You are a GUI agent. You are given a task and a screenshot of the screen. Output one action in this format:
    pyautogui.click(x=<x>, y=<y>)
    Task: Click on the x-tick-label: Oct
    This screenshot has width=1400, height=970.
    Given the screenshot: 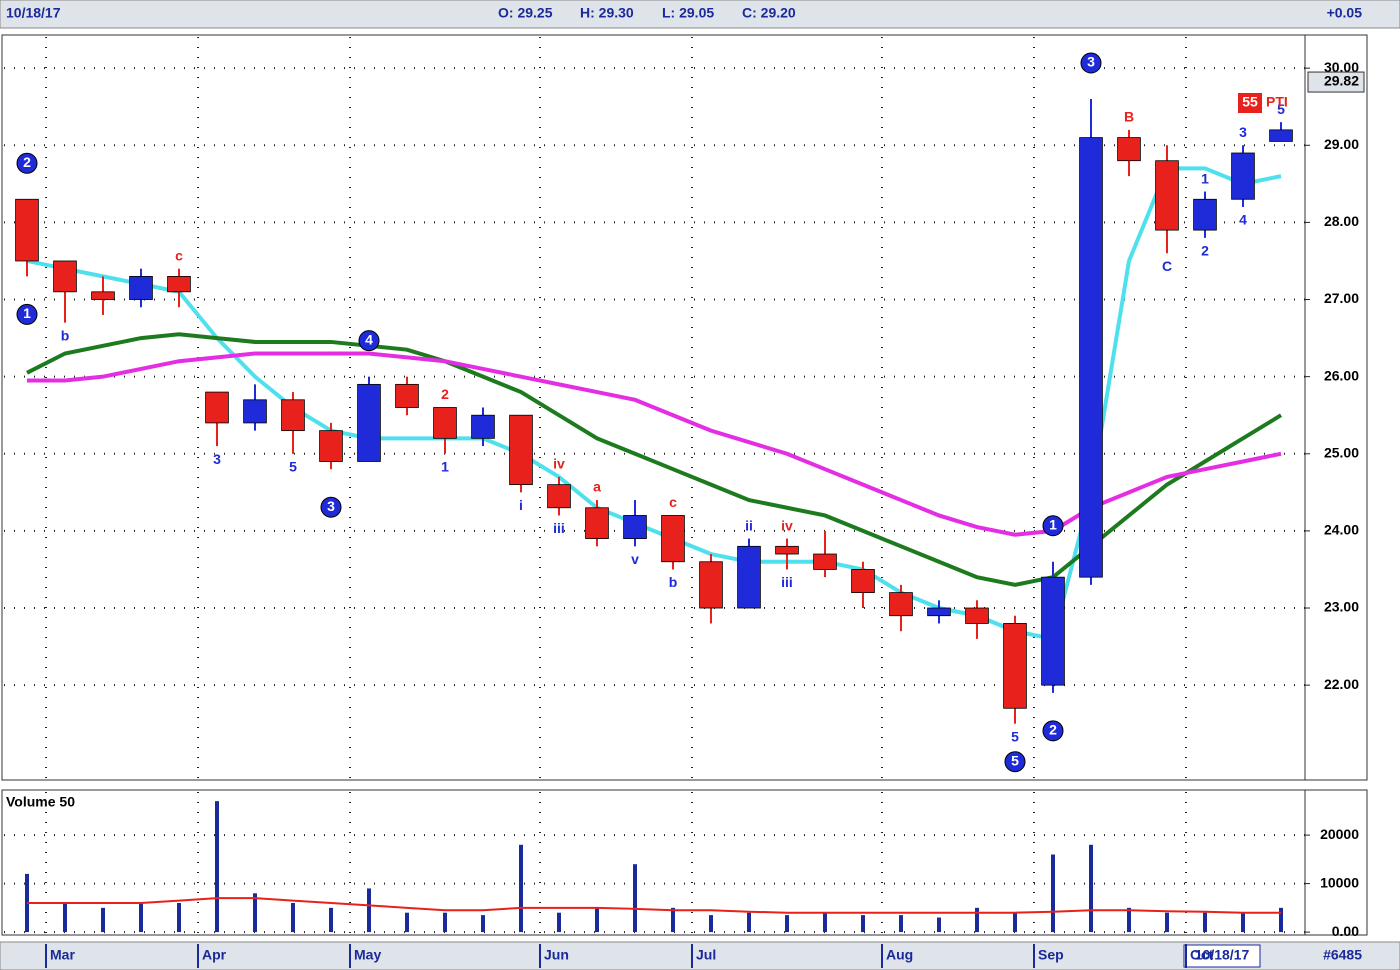 What is the action you would take?
    pyautogui.click(x=1202, y=955)
    